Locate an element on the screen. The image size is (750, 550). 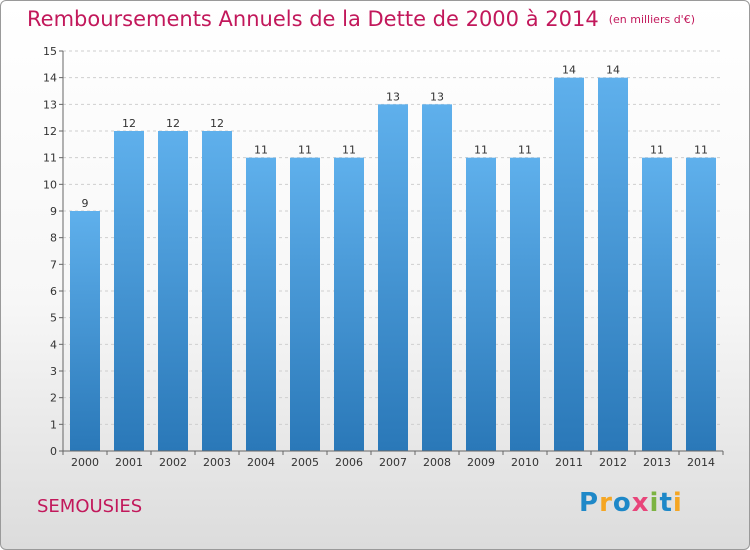
x-tick-label: 2014 is located at coordinates (701, 462).